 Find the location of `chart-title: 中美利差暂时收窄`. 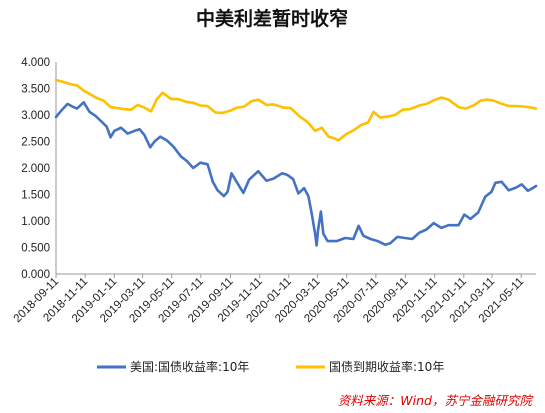

chart-title: 中美利差暂时收窄 is located at coordinates (272, 18).